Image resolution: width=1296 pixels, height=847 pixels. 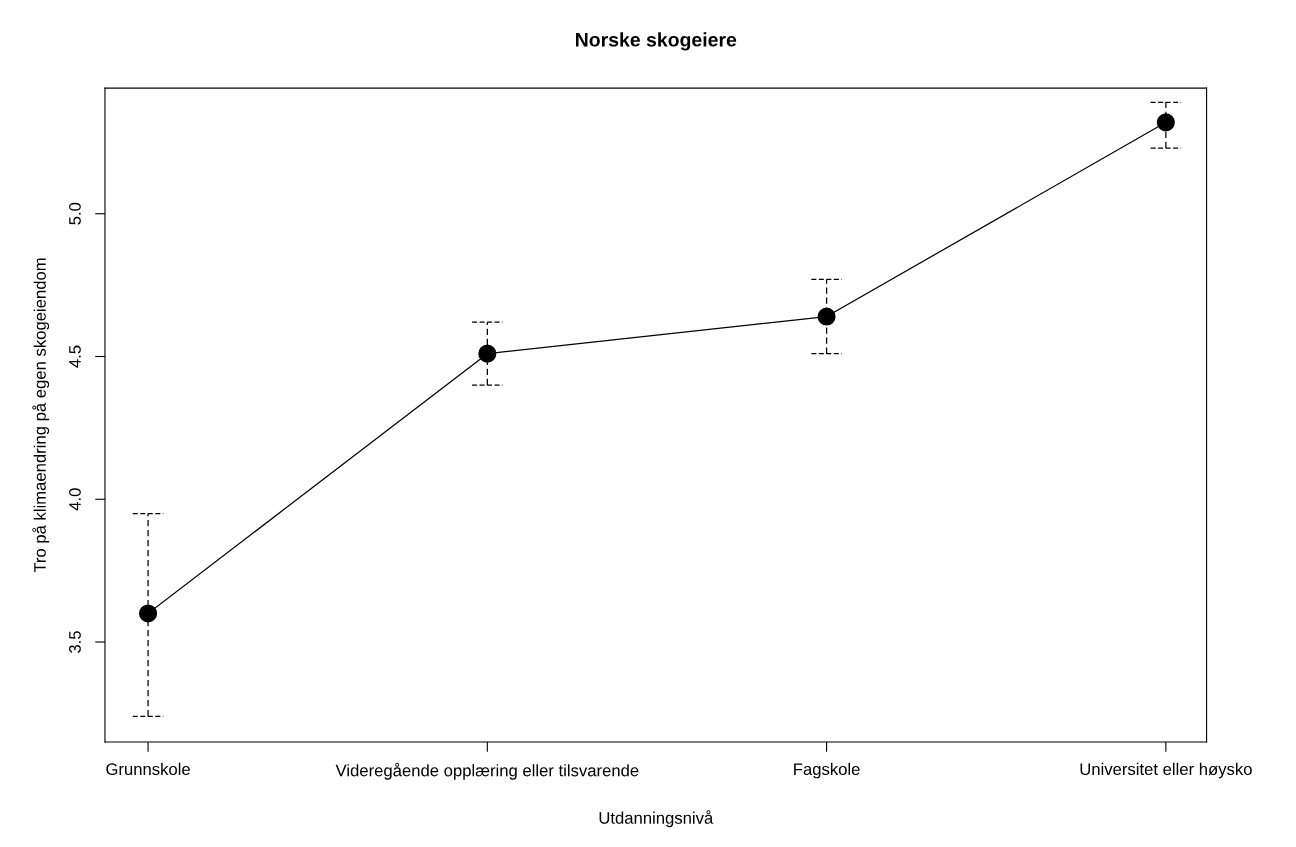 I want to click on x-tick-label: Grunnskole, so click(x=148, y=769).